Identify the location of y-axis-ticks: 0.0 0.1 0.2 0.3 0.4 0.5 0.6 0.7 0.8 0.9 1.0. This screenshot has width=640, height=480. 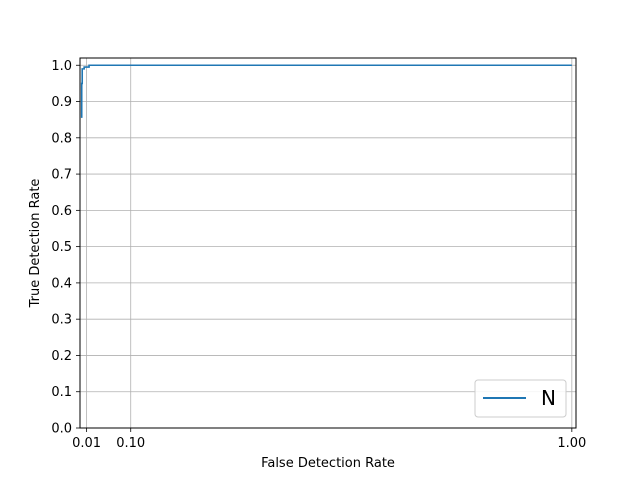
(65, 248).